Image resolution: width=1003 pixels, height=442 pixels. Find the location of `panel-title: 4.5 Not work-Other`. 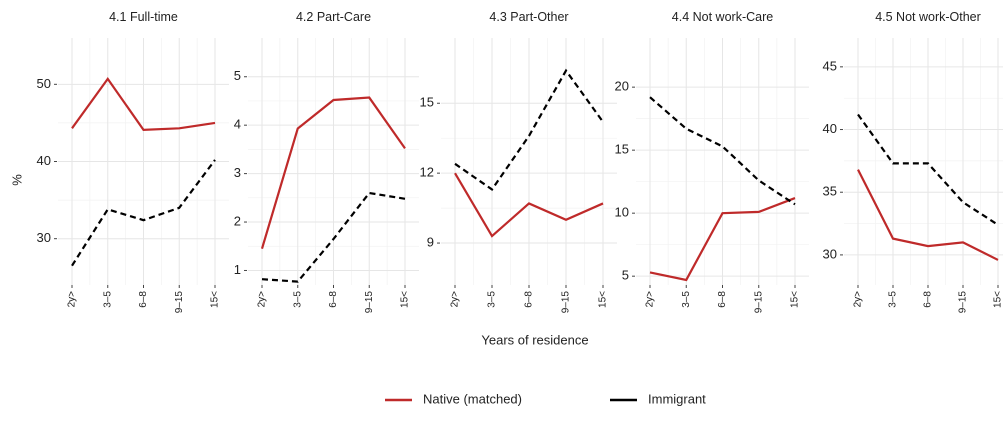

panel-title: 4.5 Not work-Other is located at coordinates (928, 17).